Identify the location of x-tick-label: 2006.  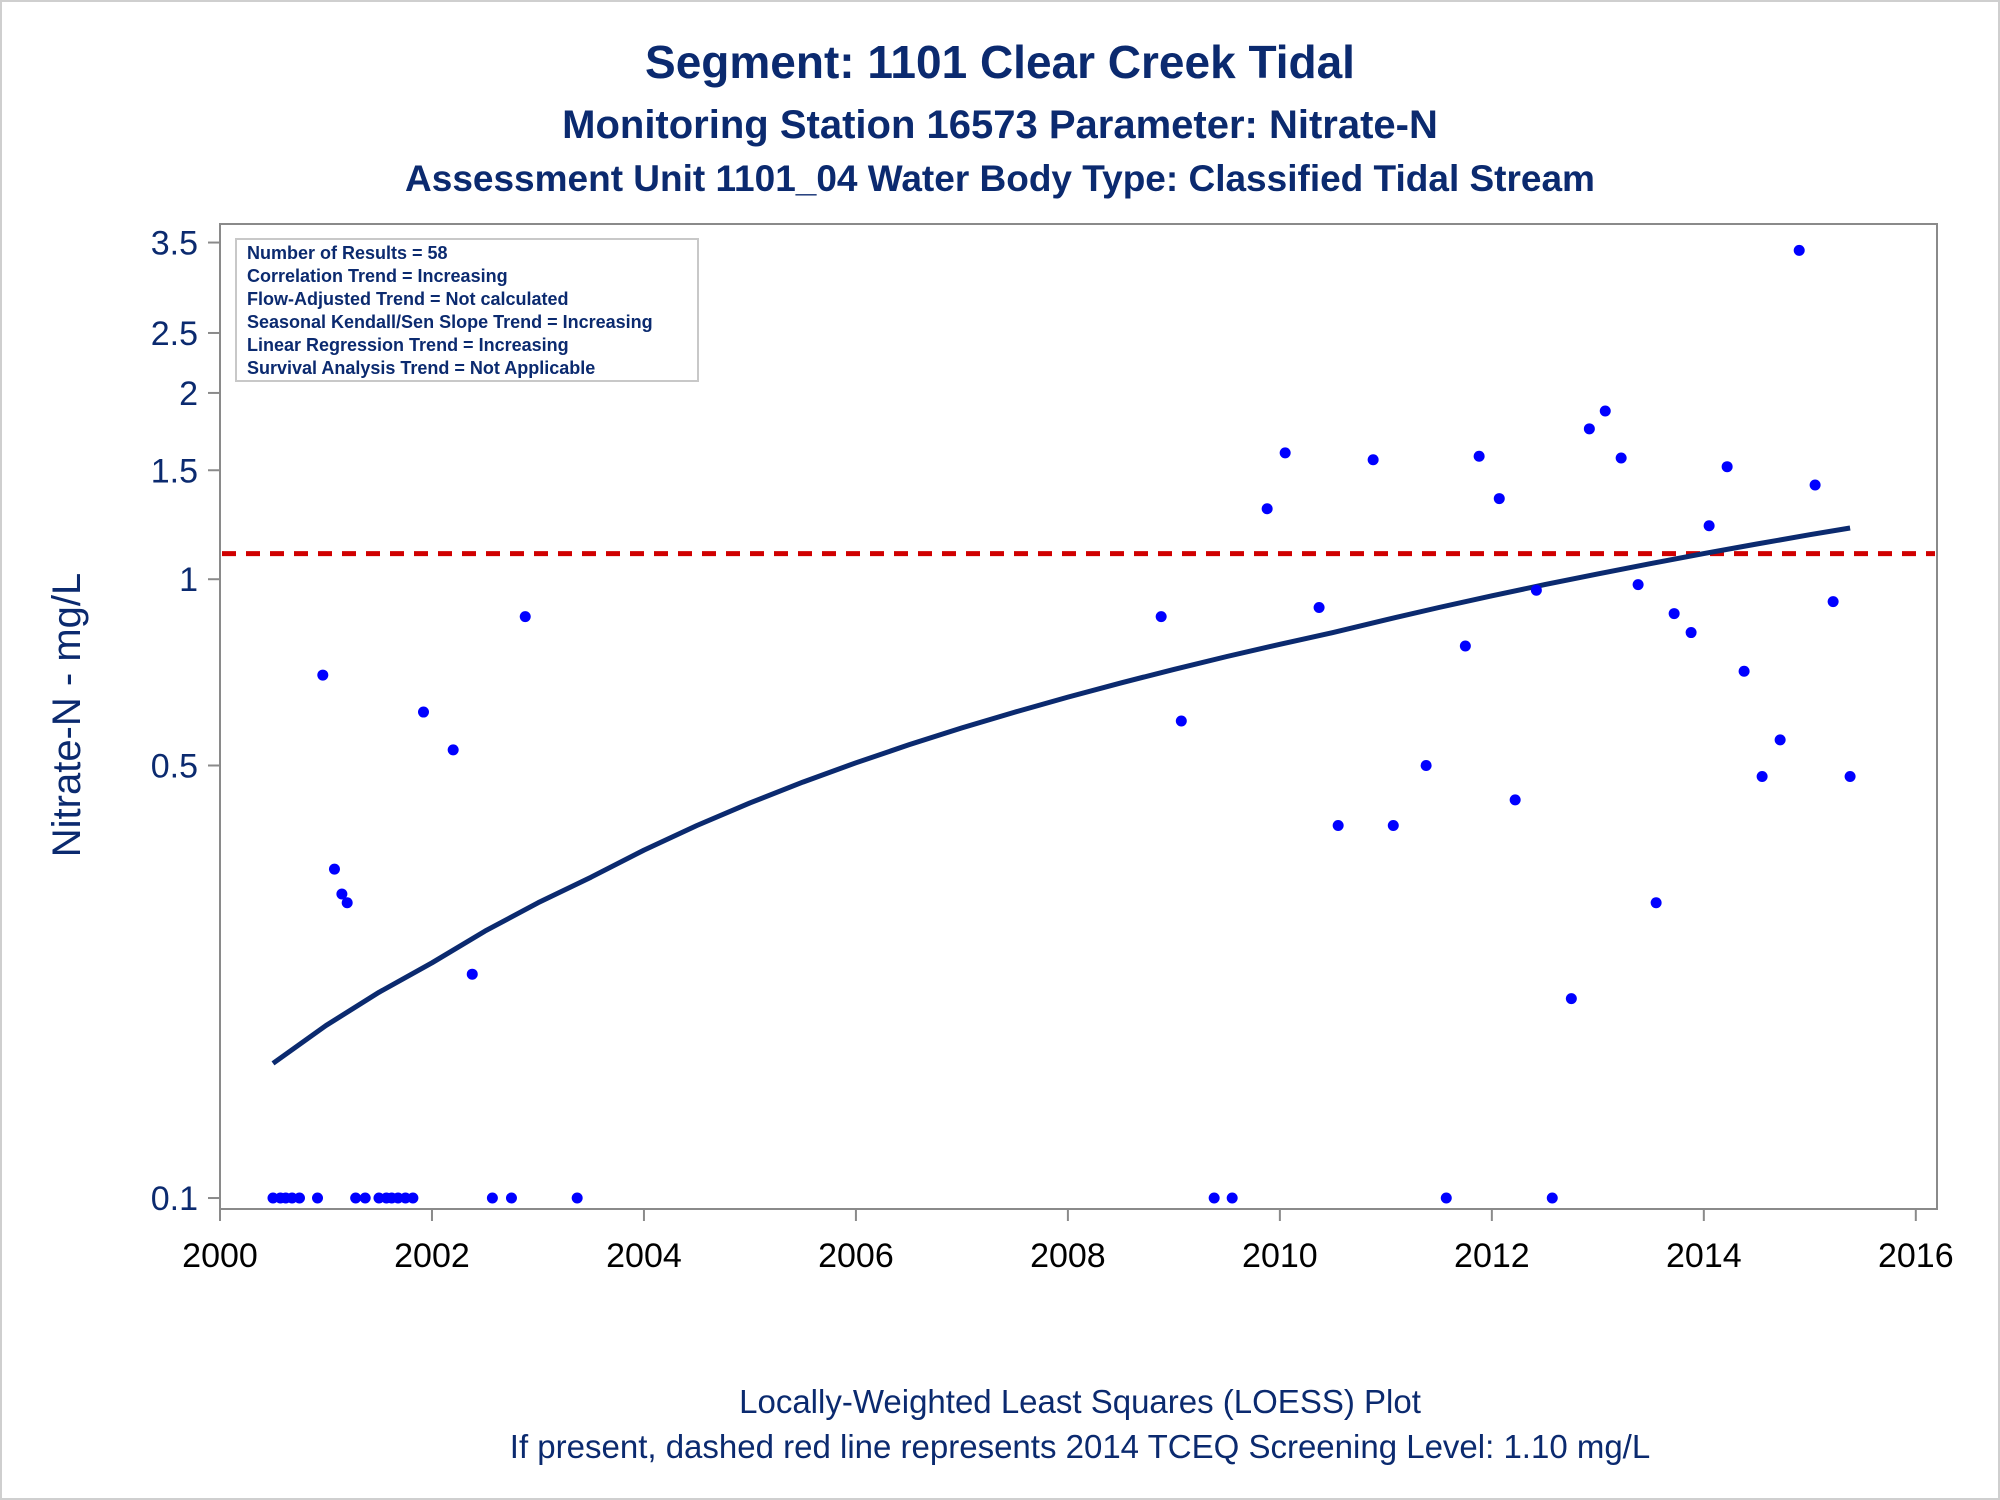
(856, 1256).